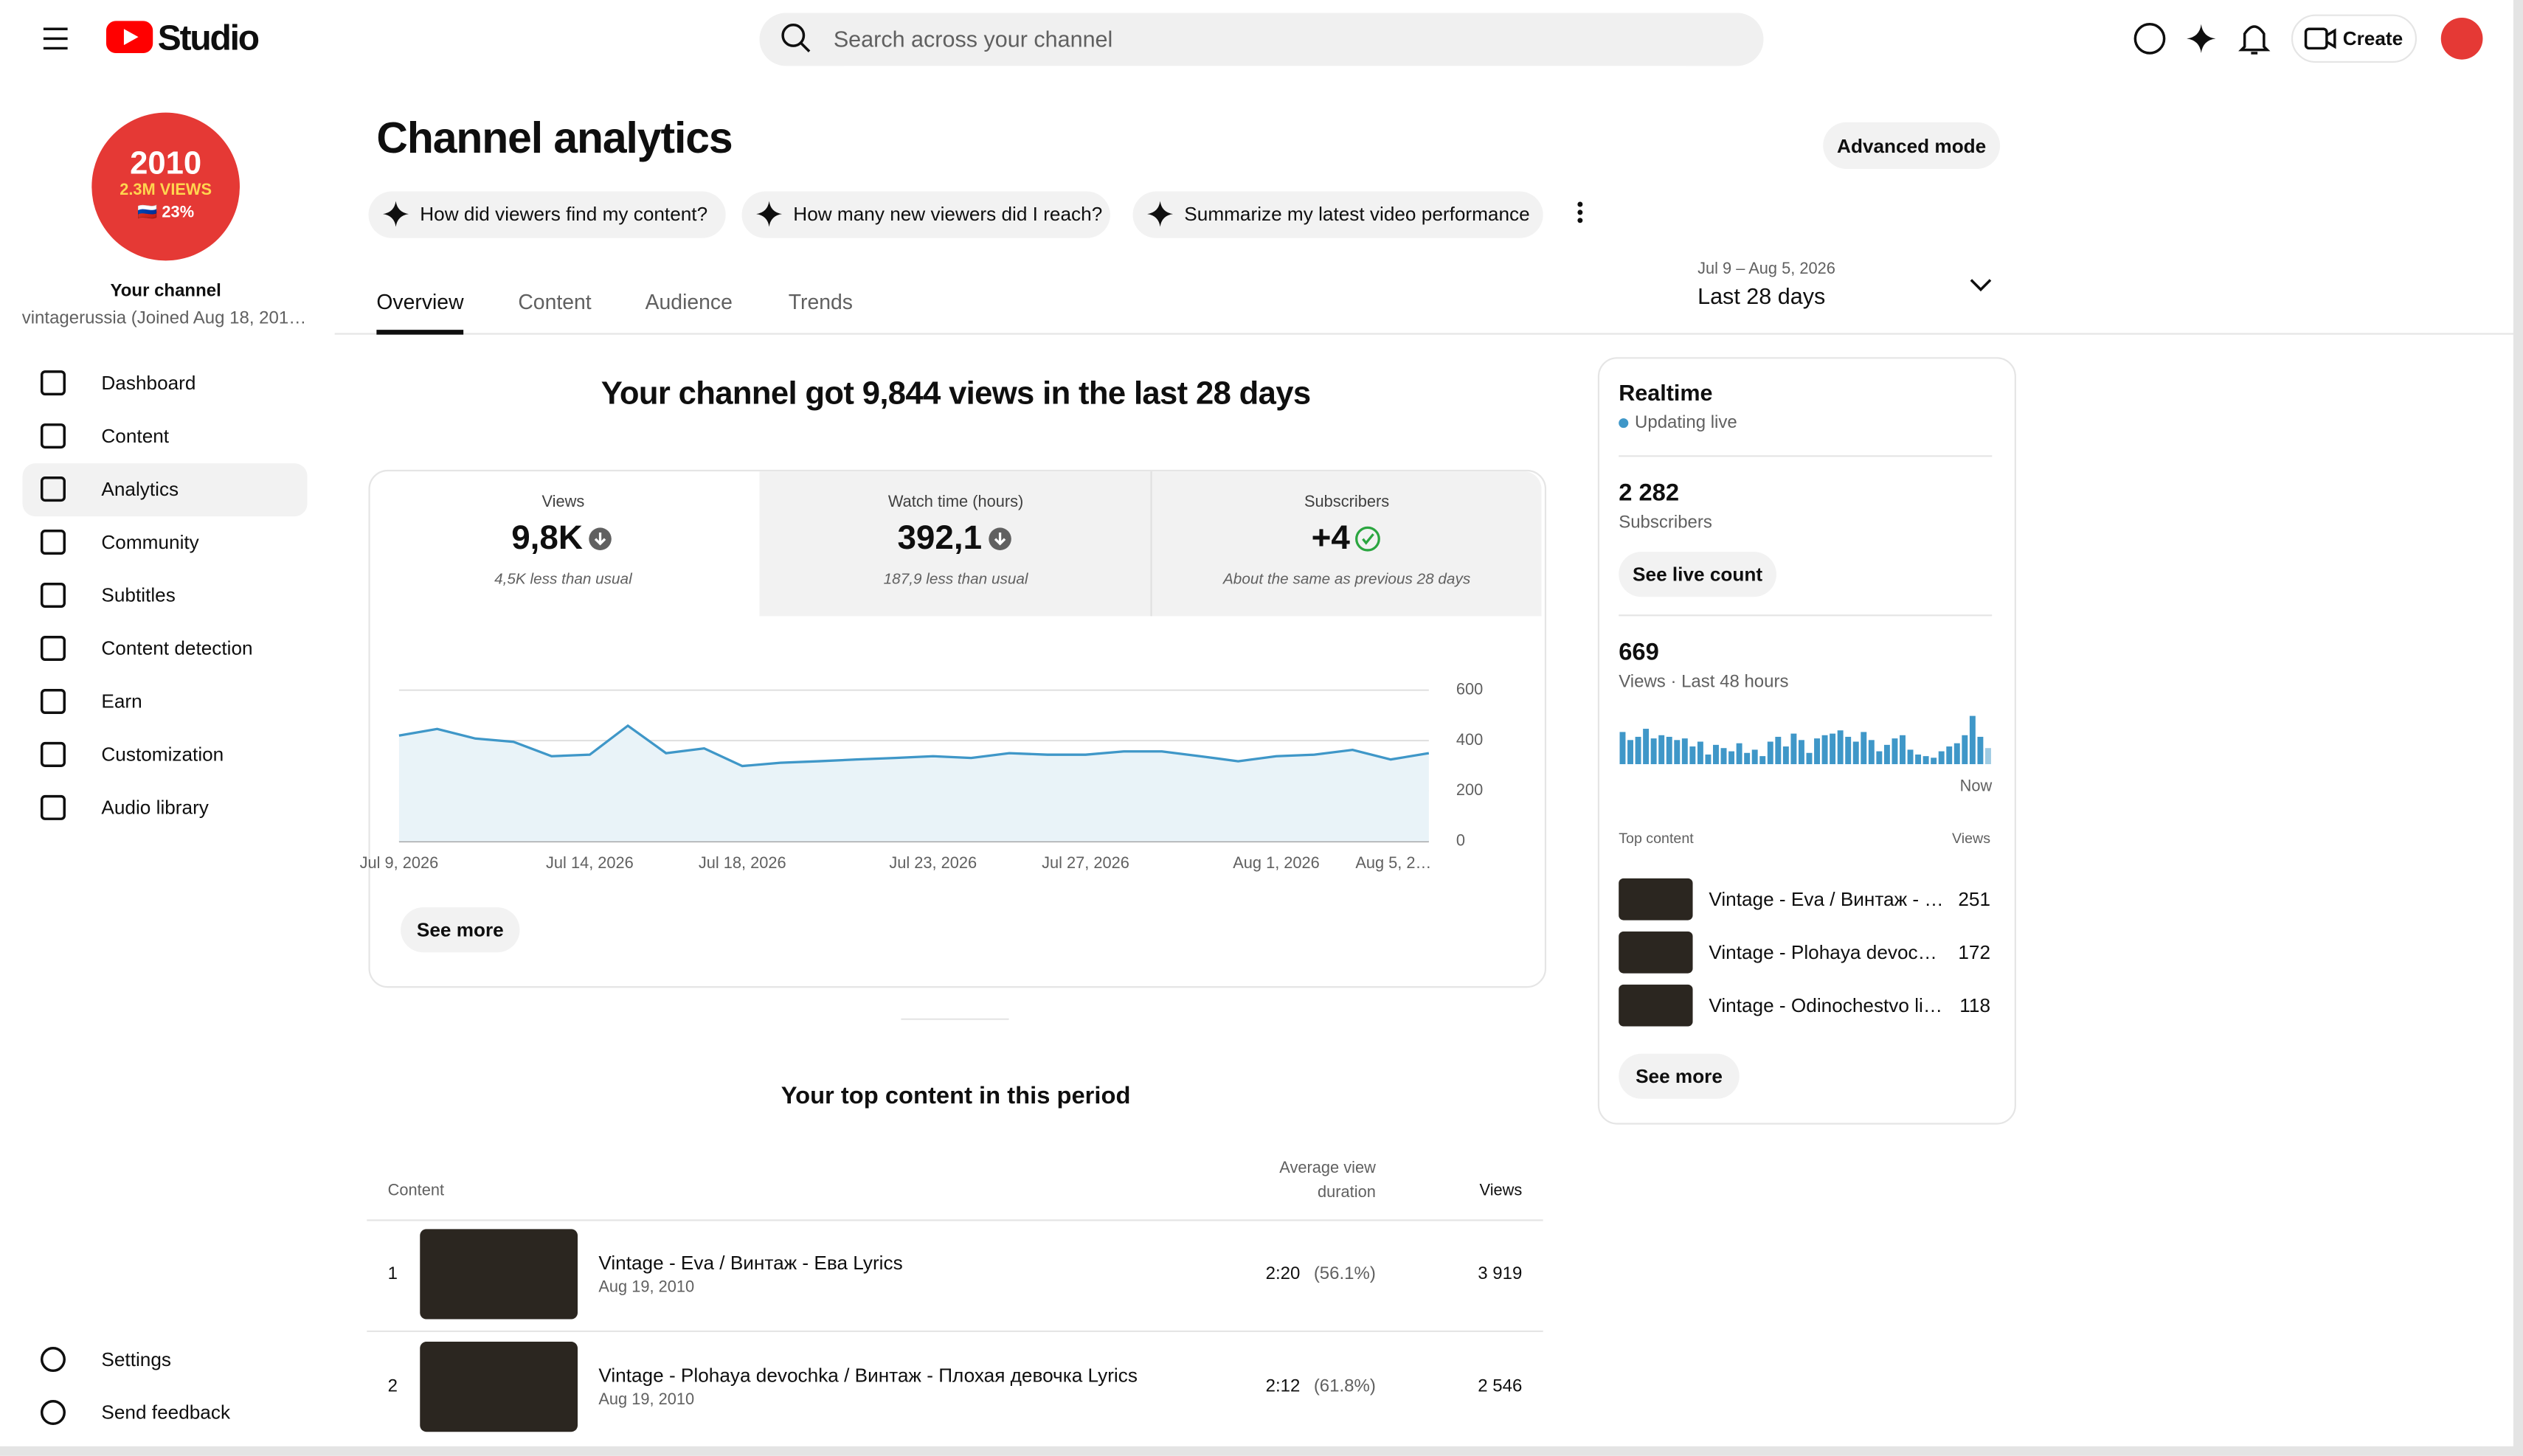 This screenshot has height=1456, width=2523. What do you see at coordinates (1347, 502) in the screenshot?
I see `metric-label: Subscribers` at bounding box center [1347, 502].